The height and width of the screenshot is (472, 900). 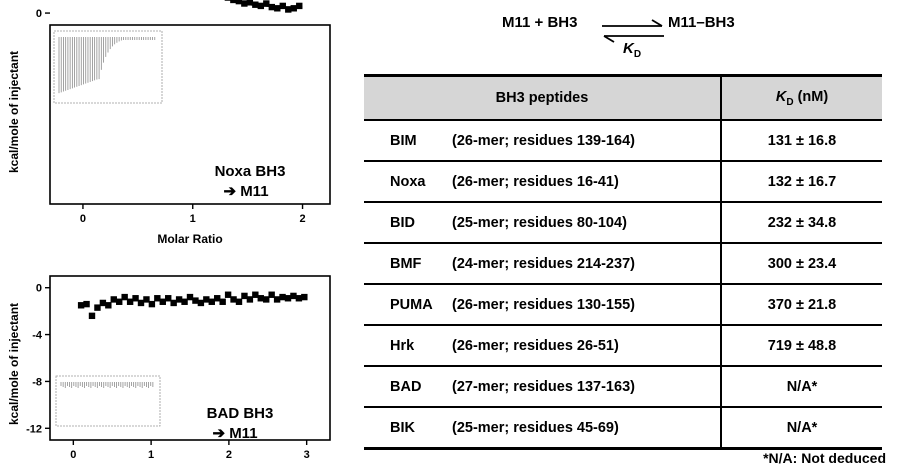 What do you see at coordinates (39, 14) in the screenshot?
I see `y-tick-label: 0` at bounding box center [39, 14].